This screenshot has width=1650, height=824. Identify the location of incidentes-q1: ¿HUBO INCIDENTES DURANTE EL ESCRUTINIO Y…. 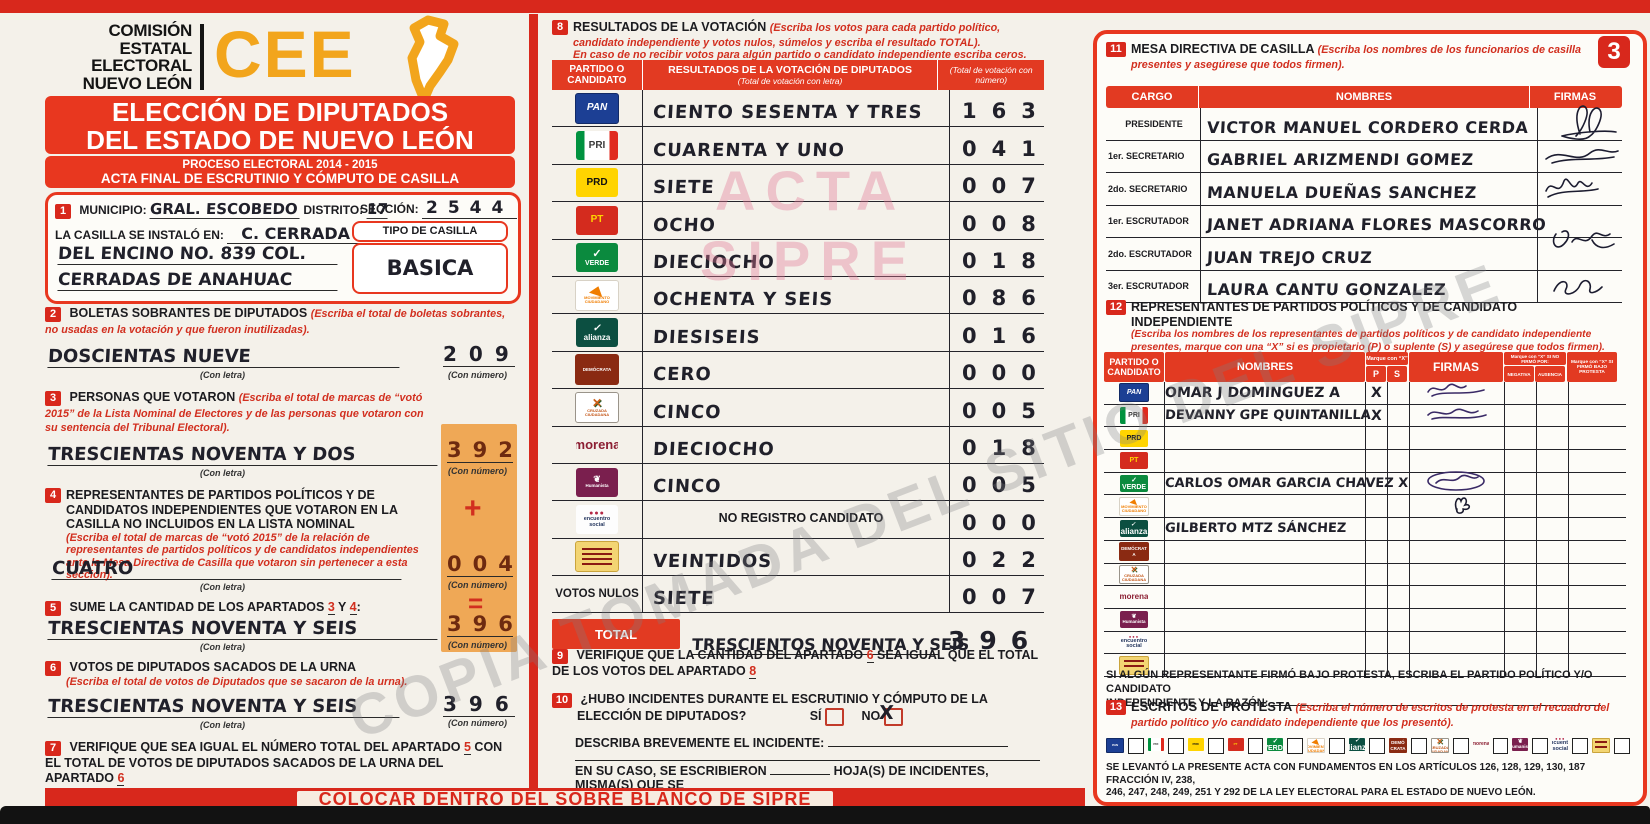
(784, 699).